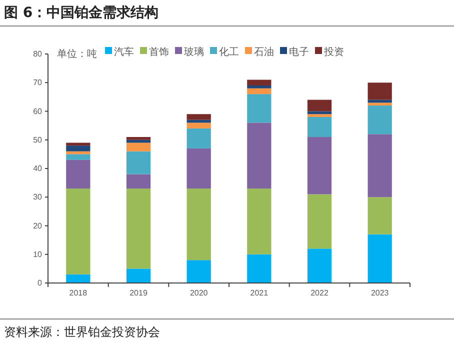 Image resolution: width=454 pixels, height=344 pixels. I want to click on legend-label: 投资, so click(333, 52).